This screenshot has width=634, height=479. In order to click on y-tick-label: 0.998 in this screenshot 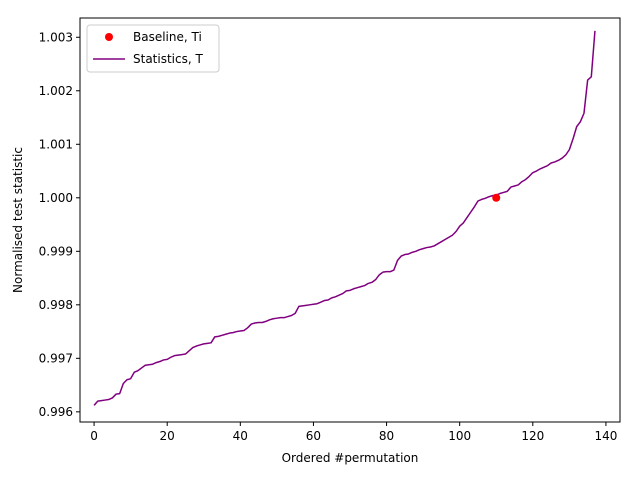, I will do `click(56, 305)`.